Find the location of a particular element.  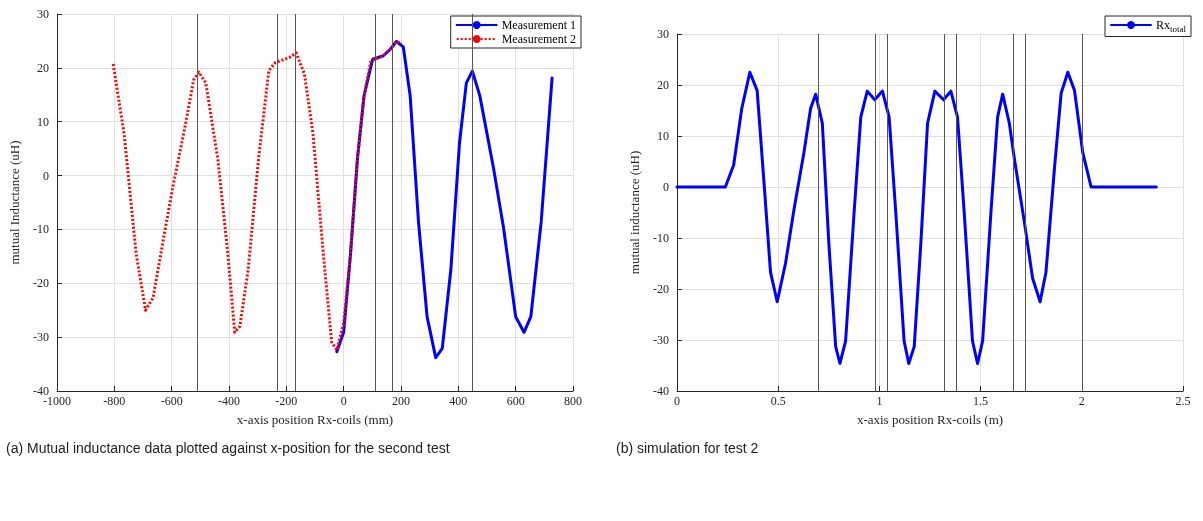

x-axis-title: x-axis position Rx-coils (mm) is located at coordinates (315, 419).